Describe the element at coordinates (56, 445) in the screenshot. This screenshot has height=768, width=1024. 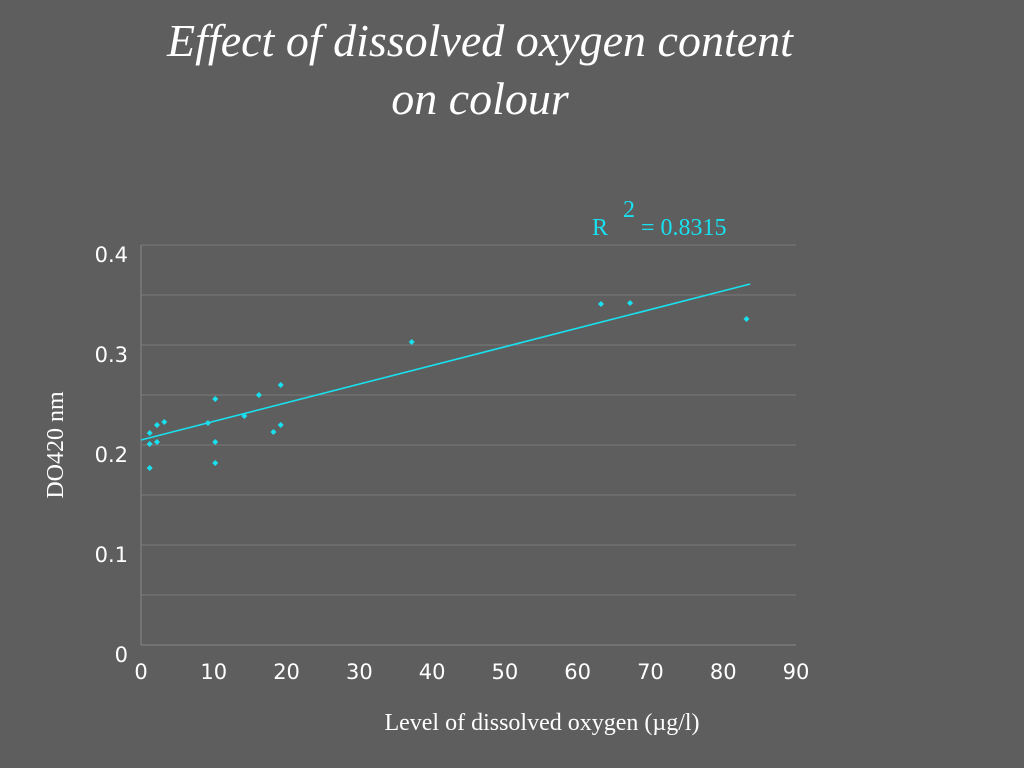
I see `y-axis-label: DO420 nm` at that location.